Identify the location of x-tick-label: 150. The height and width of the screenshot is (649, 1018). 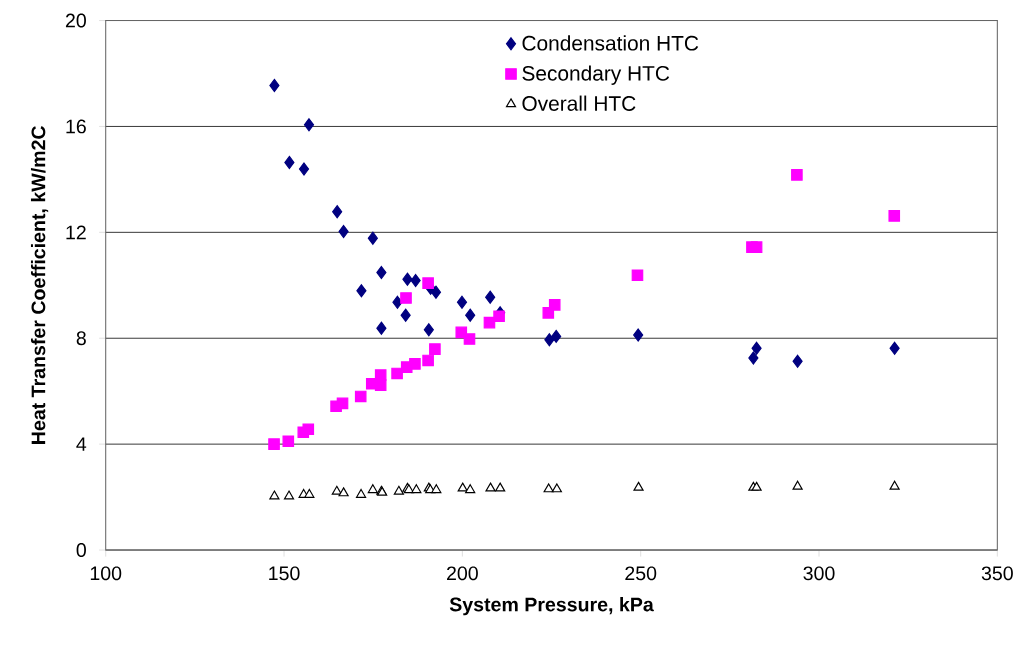
(284, 573).